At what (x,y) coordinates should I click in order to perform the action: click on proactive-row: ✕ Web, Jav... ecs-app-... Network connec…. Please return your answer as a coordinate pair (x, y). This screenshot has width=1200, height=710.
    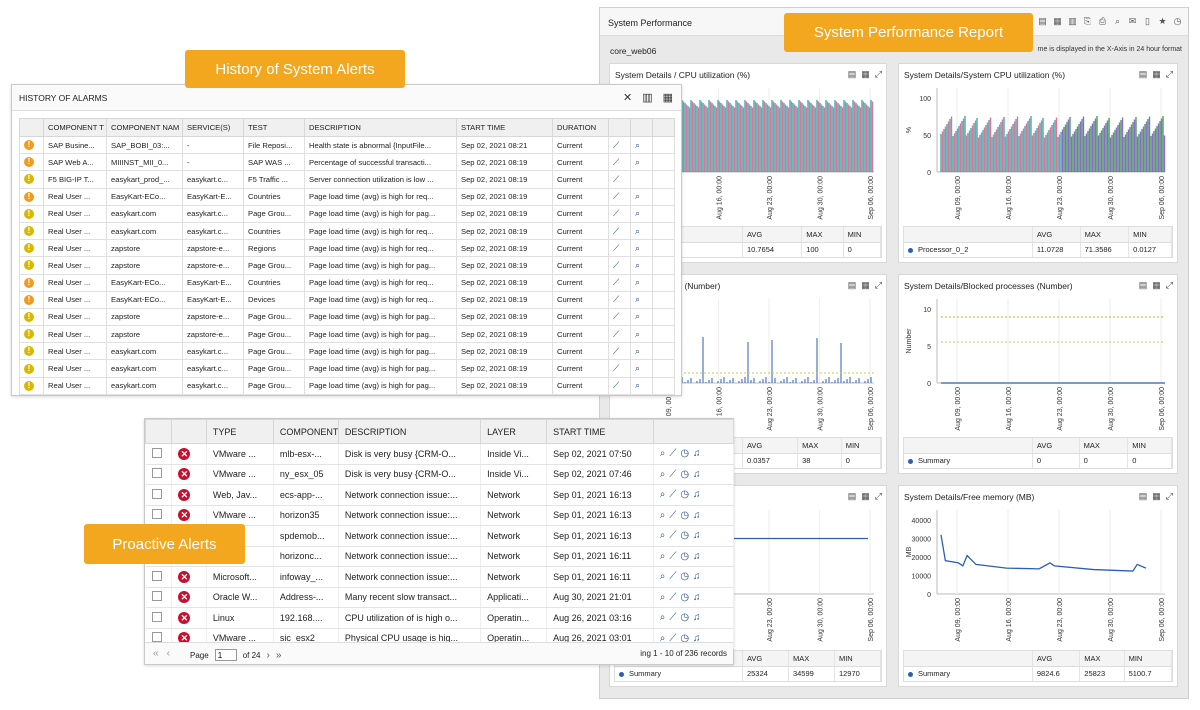
    Looking at the image, I should click on (440, 495).